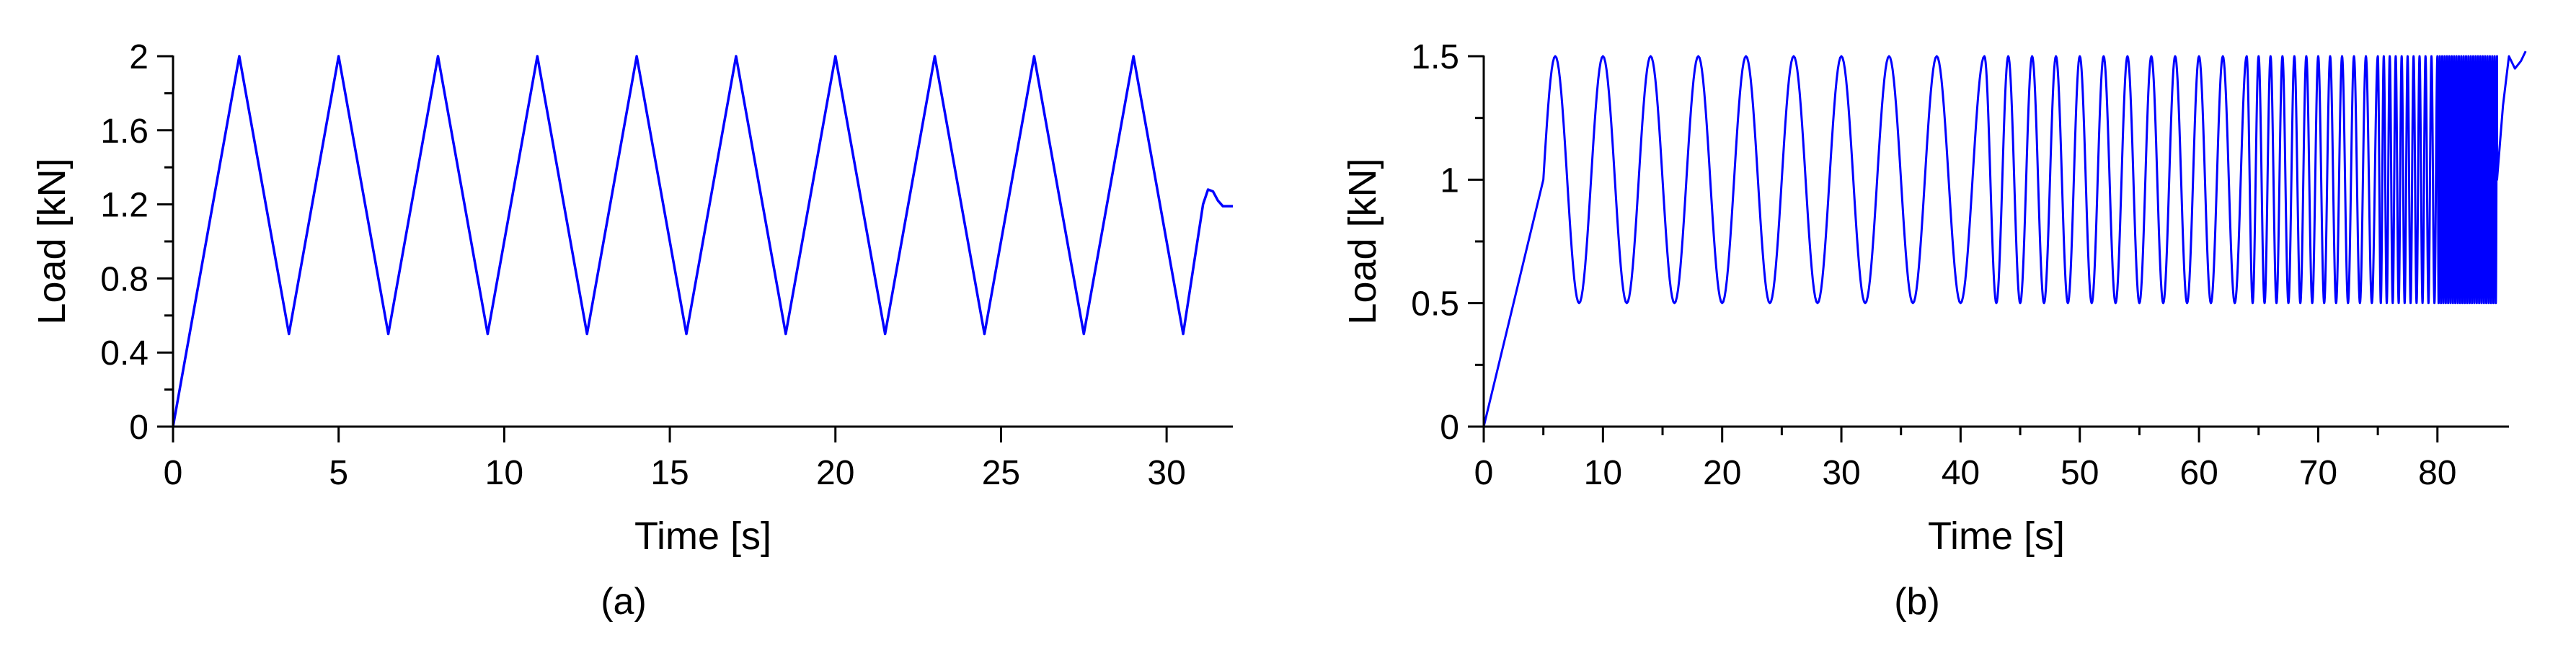 The image size is (2576, 650). What do you see at coordinates (1166, 473) in the screenshot?
I see `chart-a-x-tick-label: 30` at bounding box center [1166, 473].